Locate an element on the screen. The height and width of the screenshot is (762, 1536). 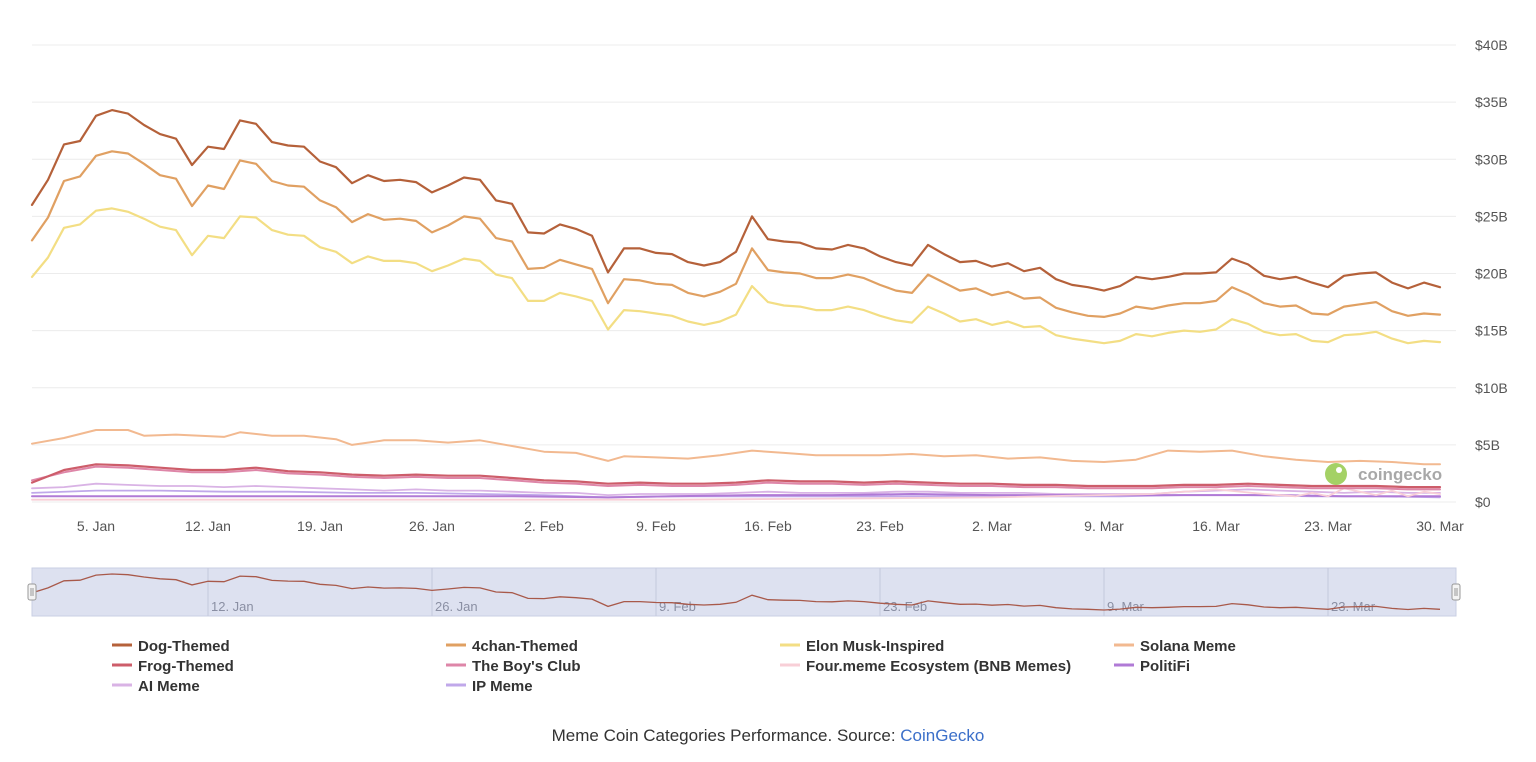
navigator-selection is located at coordinates (744, 592).